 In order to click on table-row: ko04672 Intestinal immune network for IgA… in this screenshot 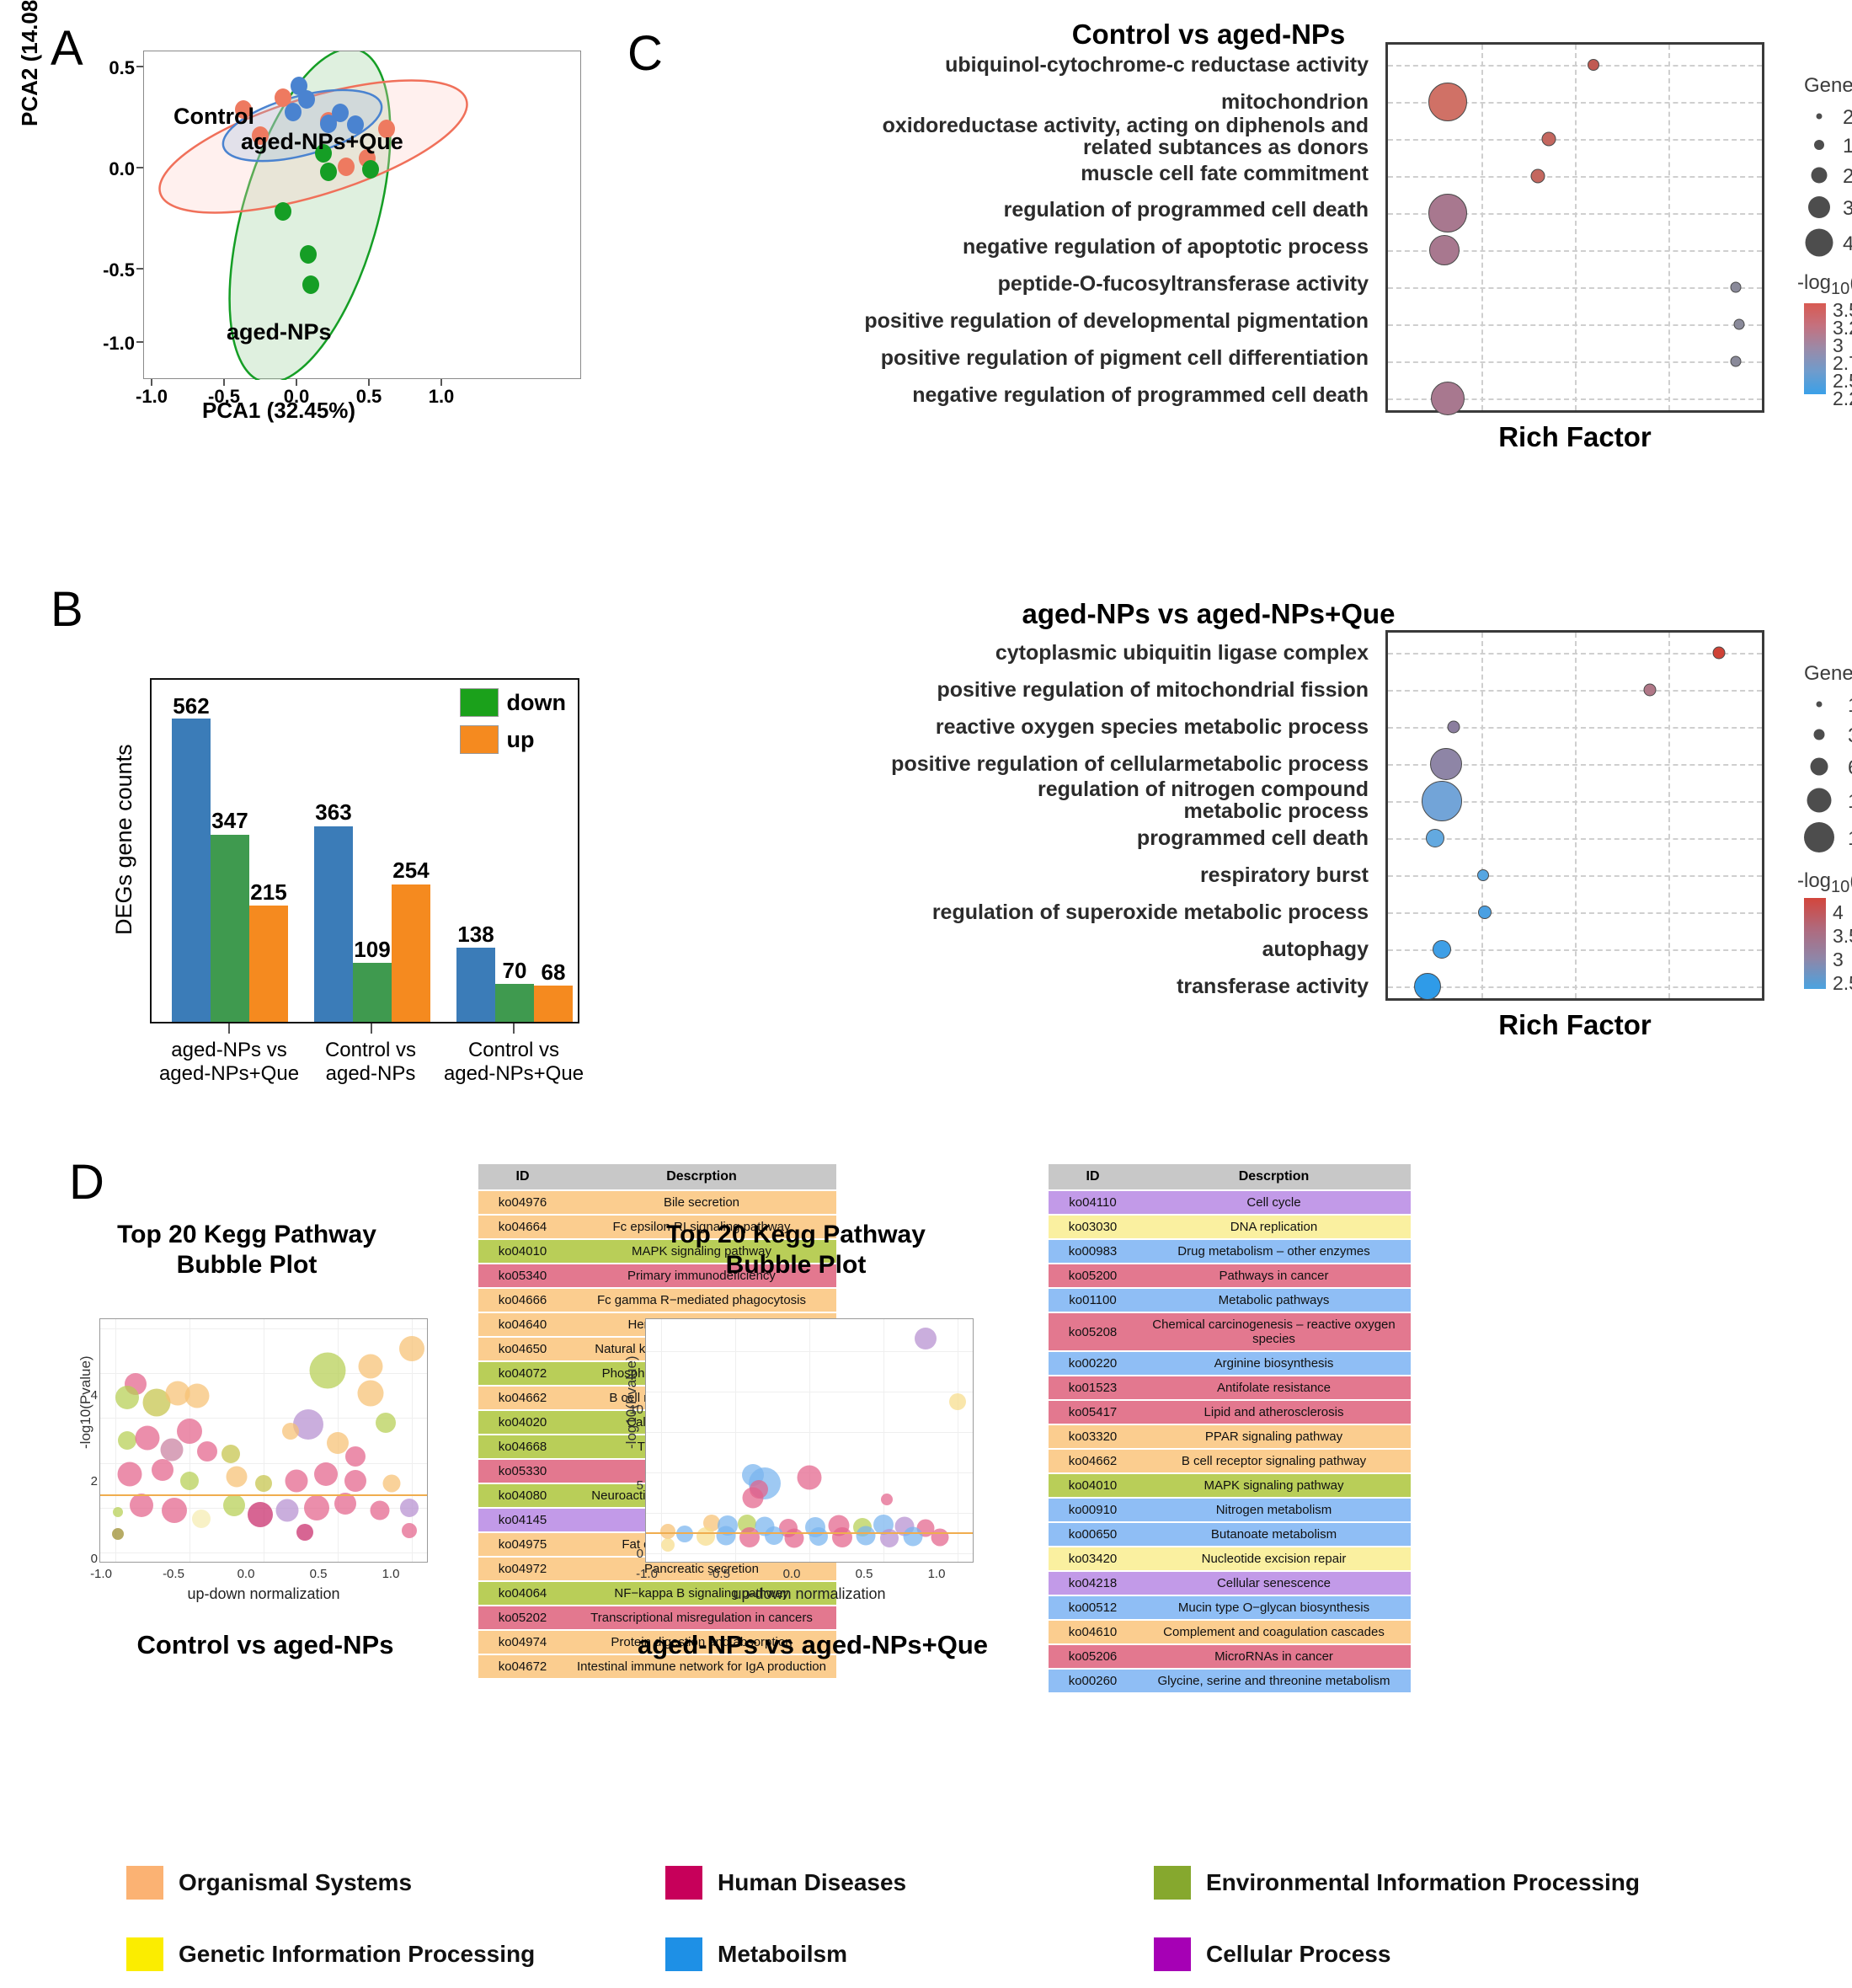, I will do `click(657, 1666)`.